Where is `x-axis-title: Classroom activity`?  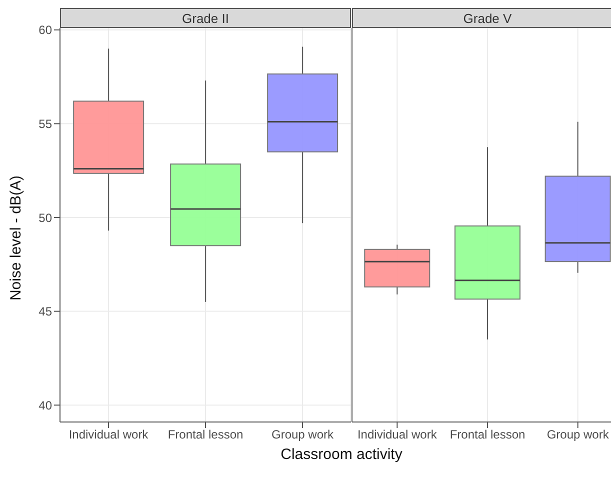 x-axis-title: Classroom activity is located at coordinates (342, 454).